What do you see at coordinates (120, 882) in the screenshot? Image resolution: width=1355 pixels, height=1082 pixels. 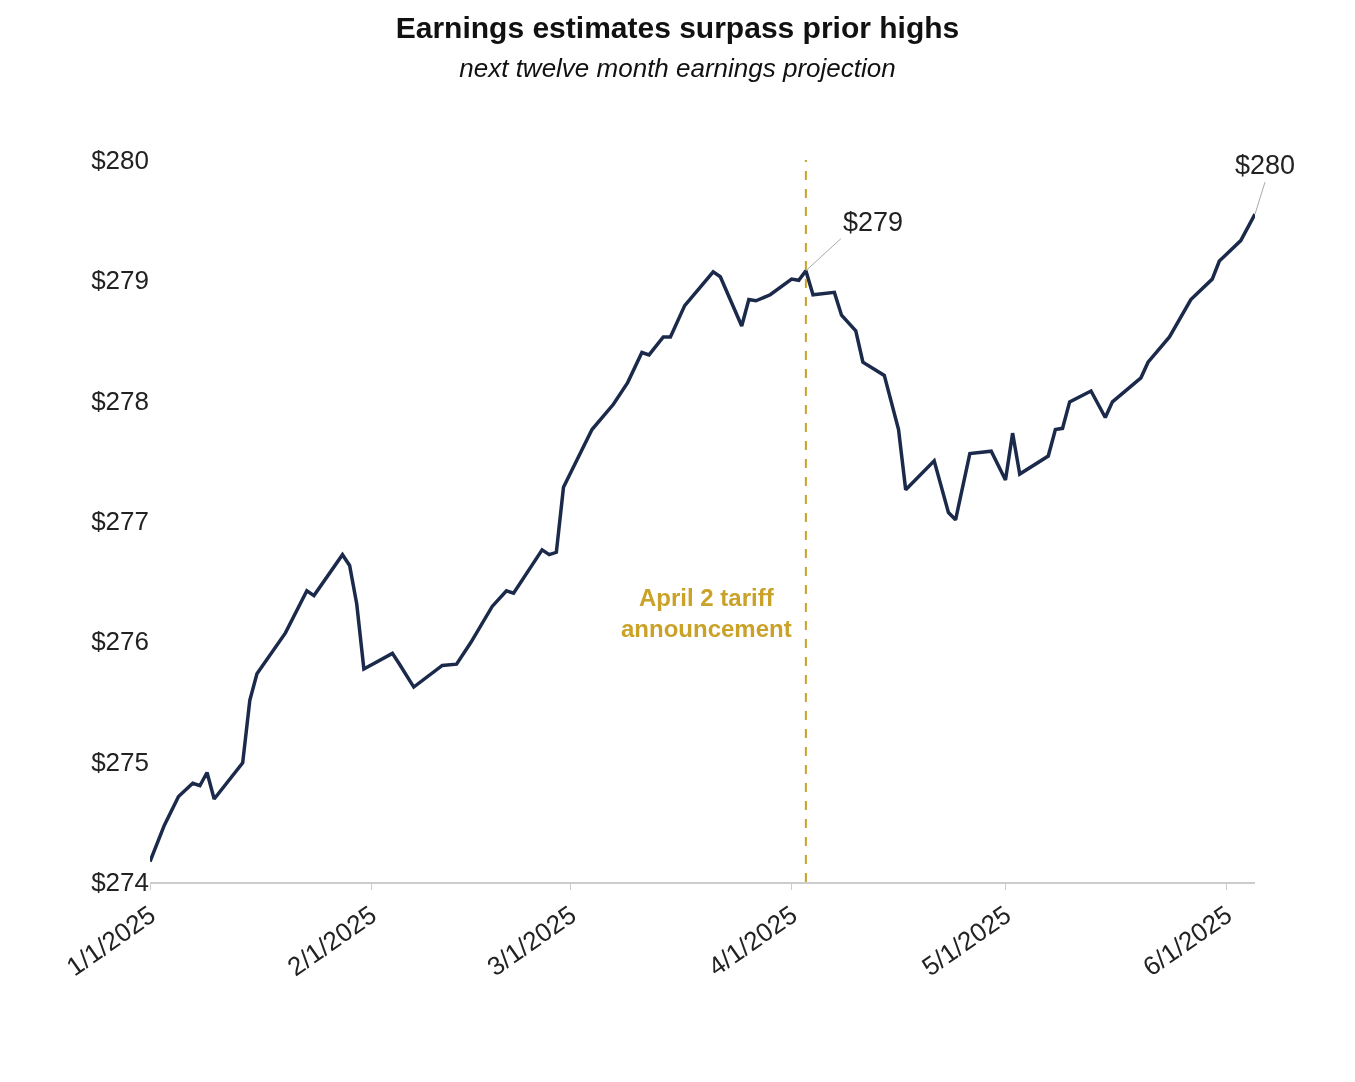 I see `y-tick-label: $274` at bounding box center [120, 882].